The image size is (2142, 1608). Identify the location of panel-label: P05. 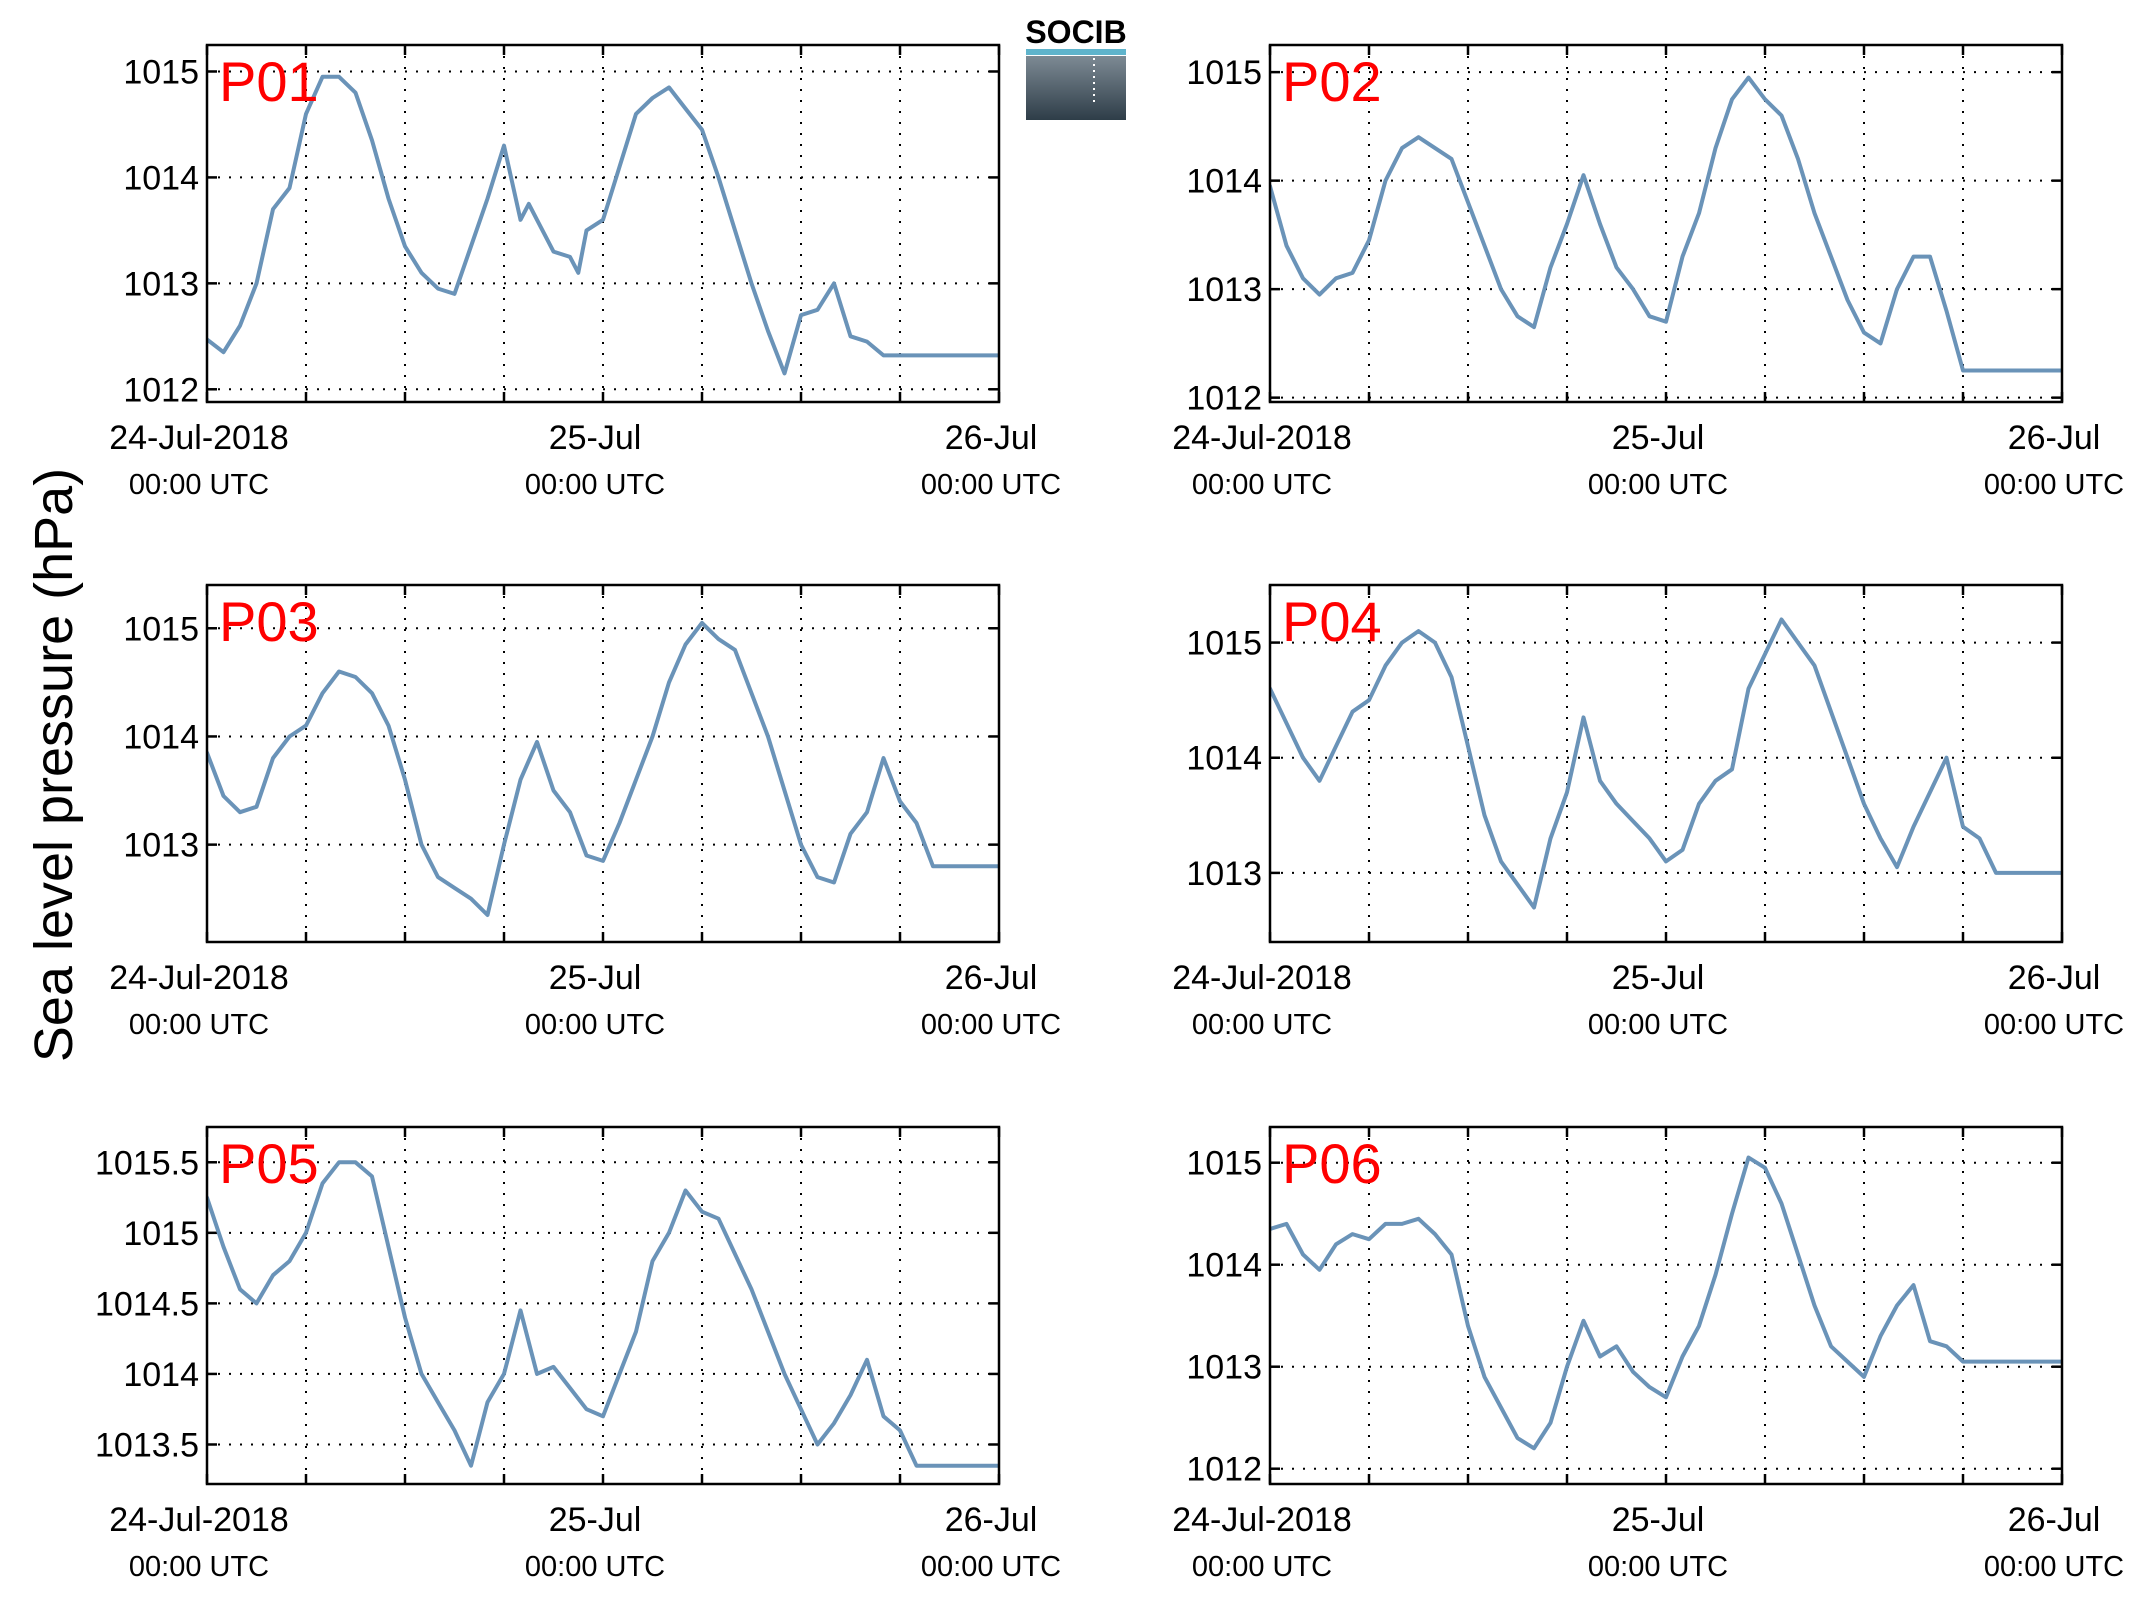
(269, 1163).